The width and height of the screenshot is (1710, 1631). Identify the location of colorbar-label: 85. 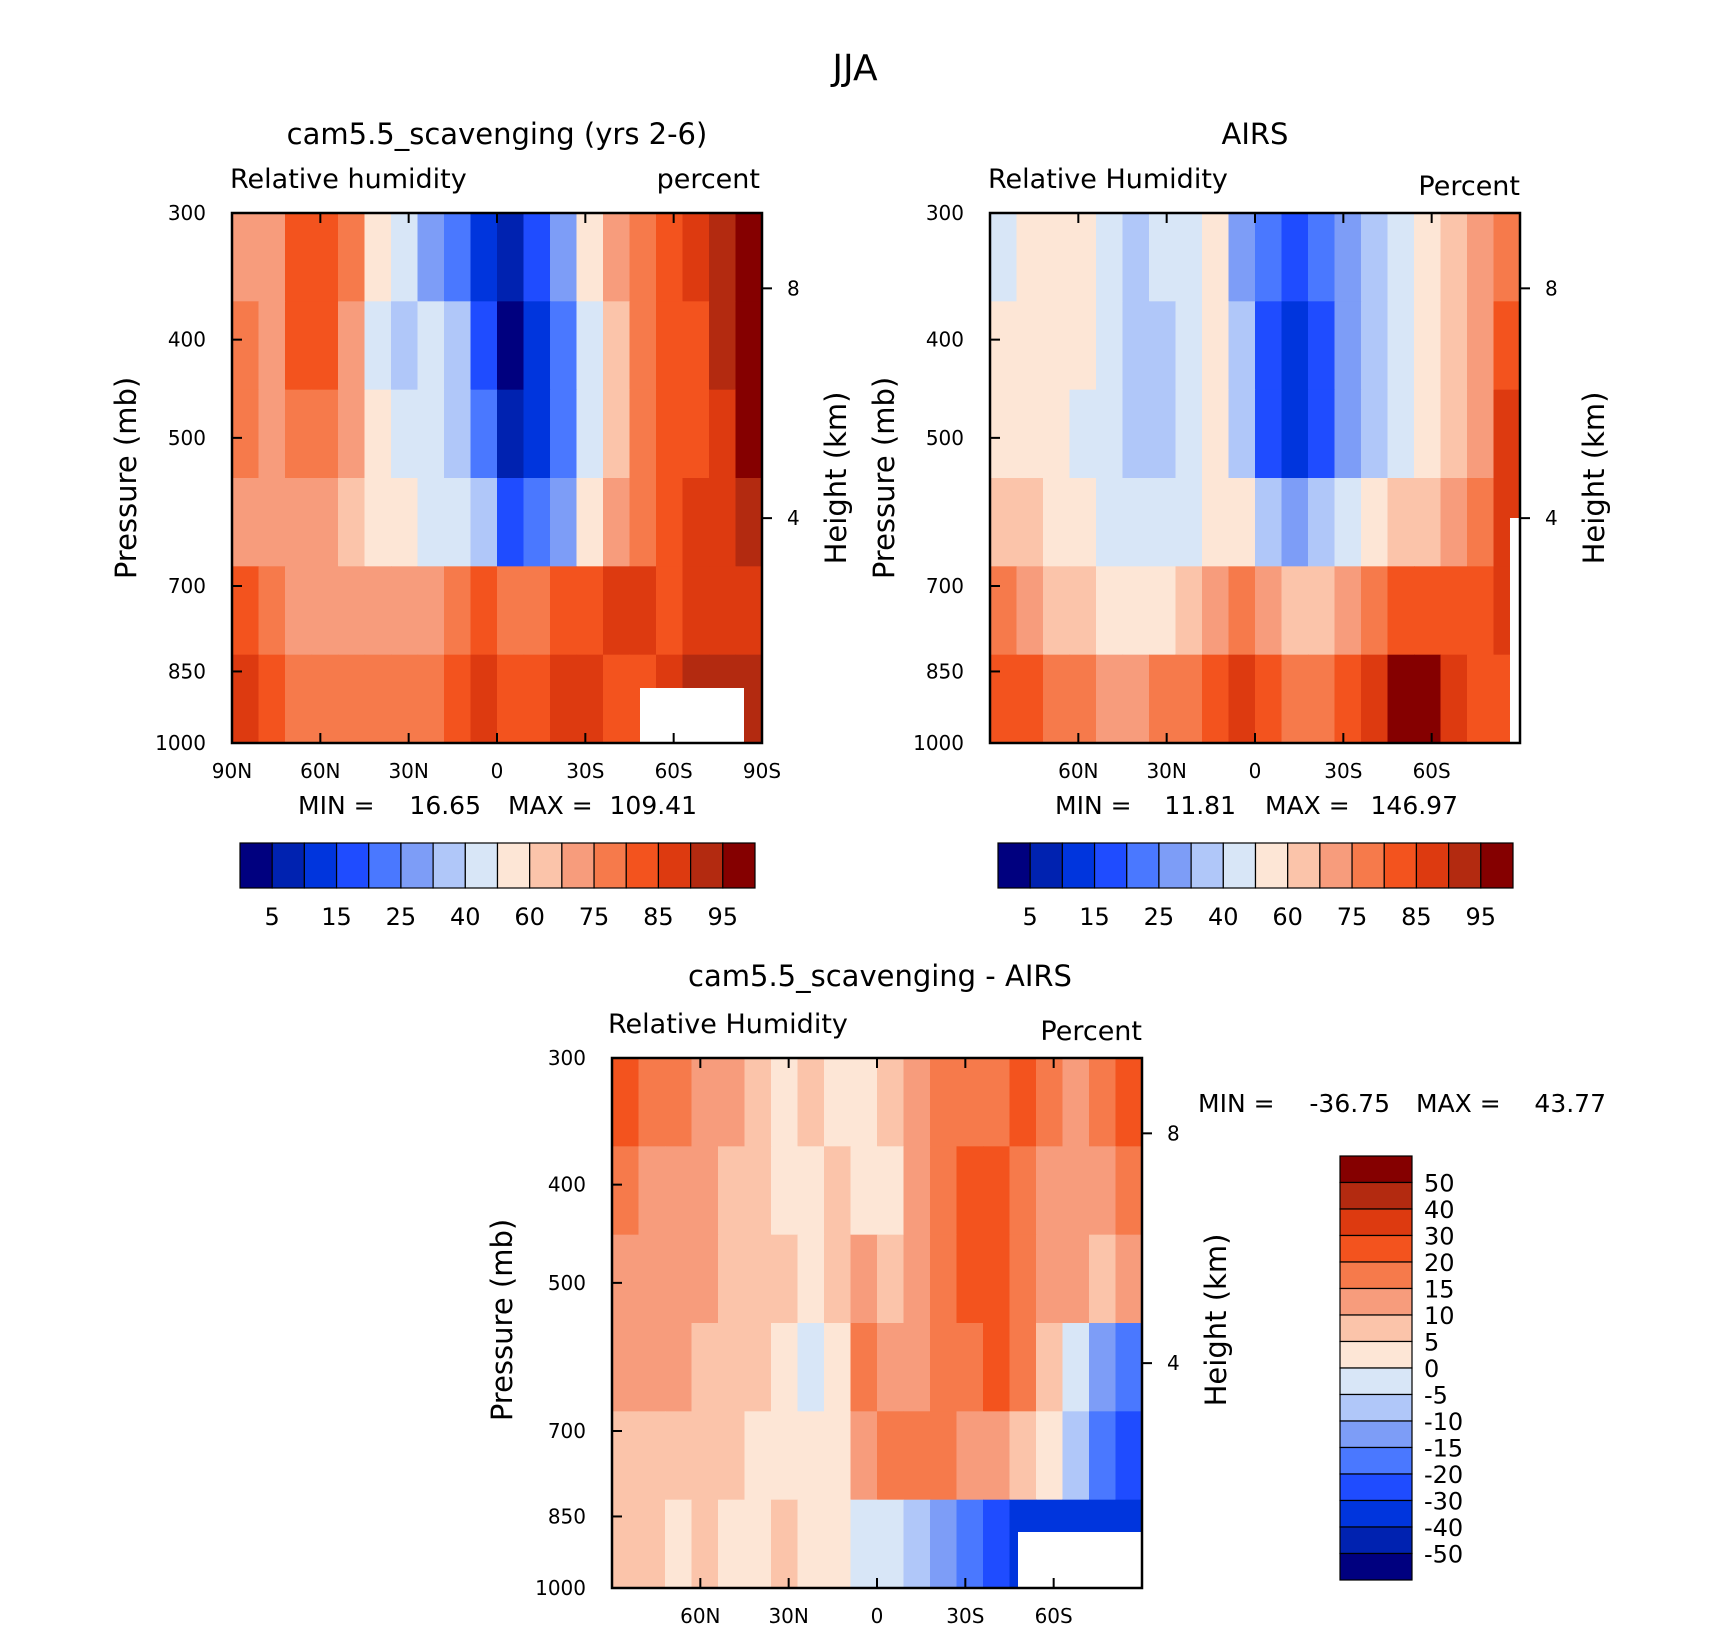
(658, 917).